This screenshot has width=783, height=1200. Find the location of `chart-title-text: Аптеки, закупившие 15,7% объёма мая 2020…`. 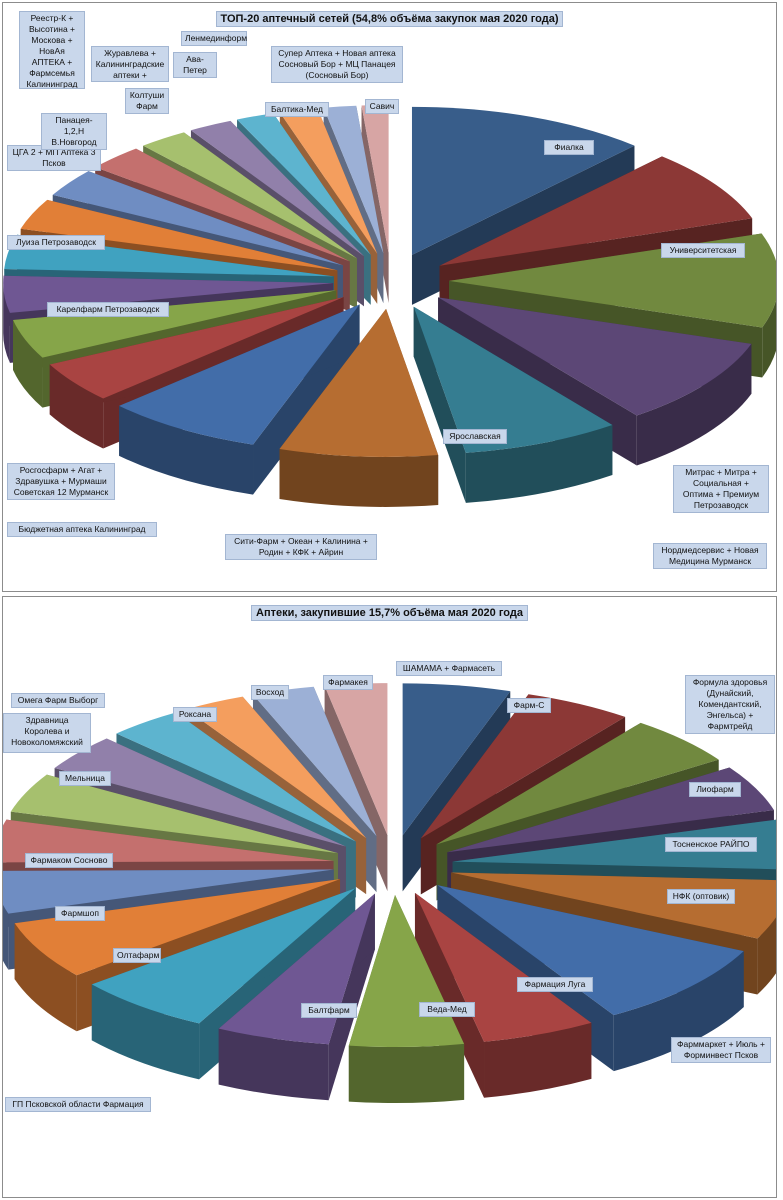

chart-title-text: Аптеки, закупившие 15,7% объёма мая 2020… is located at coordinates (389, 613).